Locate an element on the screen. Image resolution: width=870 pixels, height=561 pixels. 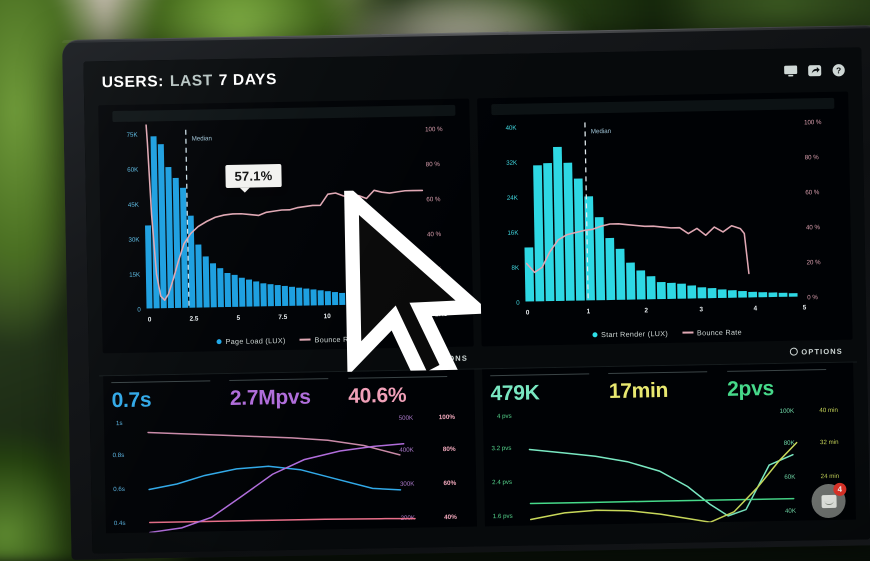
chart-bottom-left-trends: 1s 0.8s 0.6s 0.4s 500K 400K 300K 200K is located at coordinates (290, 471).